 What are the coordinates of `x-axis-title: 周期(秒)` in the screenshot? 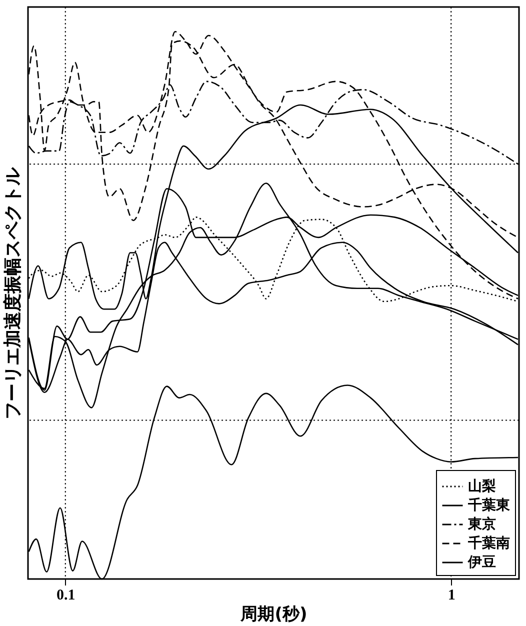 It's located at (274, 614).